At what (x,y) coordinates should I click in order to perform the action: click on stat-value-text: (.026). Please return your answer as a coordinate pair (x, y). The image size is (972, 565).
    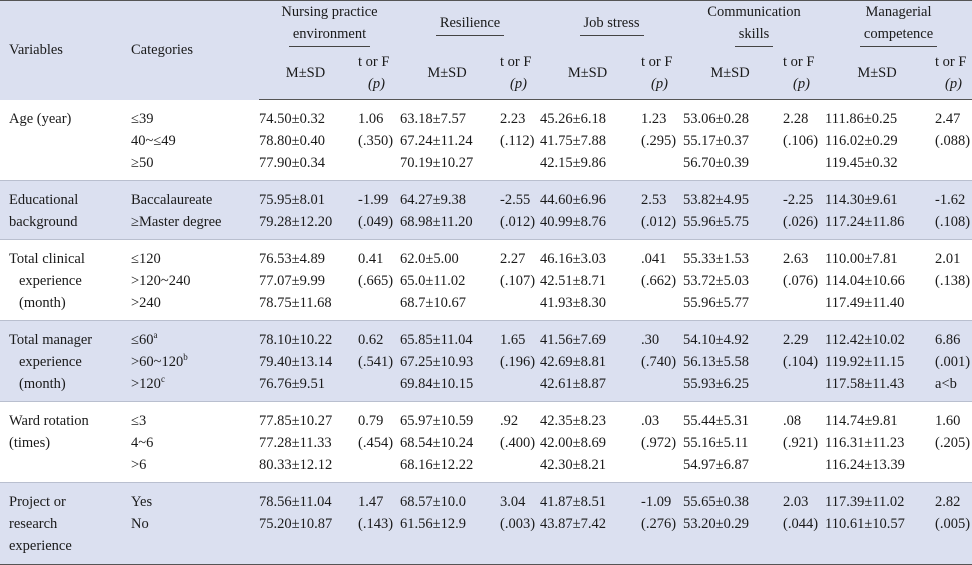
    Looking at the image, I should click on (801, 222).